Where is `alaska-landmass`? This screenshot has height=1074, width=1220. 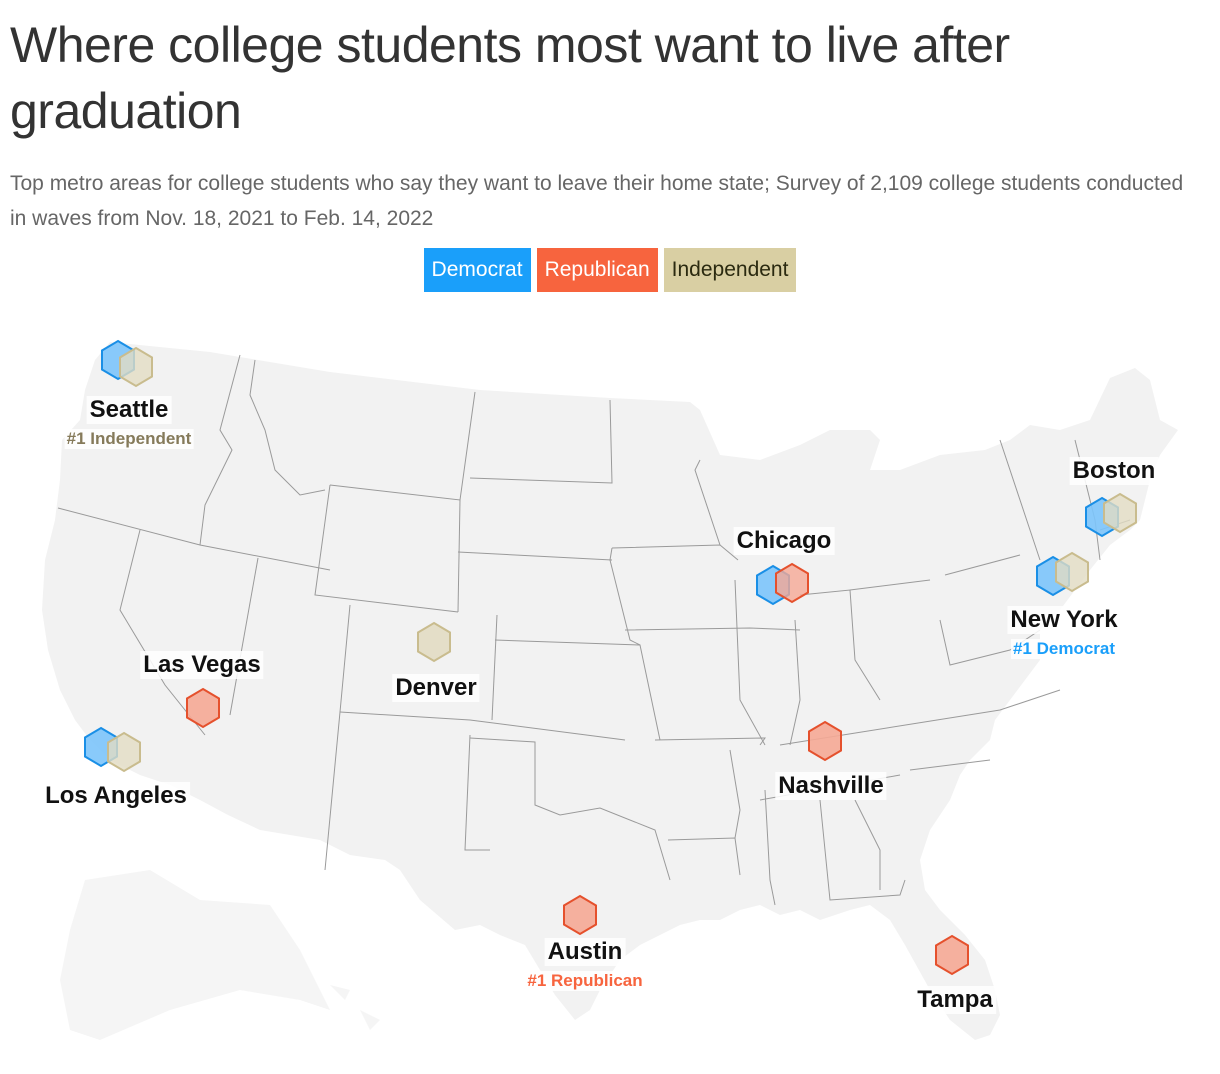 alaska-landmass is located at coordinates (195, 955).